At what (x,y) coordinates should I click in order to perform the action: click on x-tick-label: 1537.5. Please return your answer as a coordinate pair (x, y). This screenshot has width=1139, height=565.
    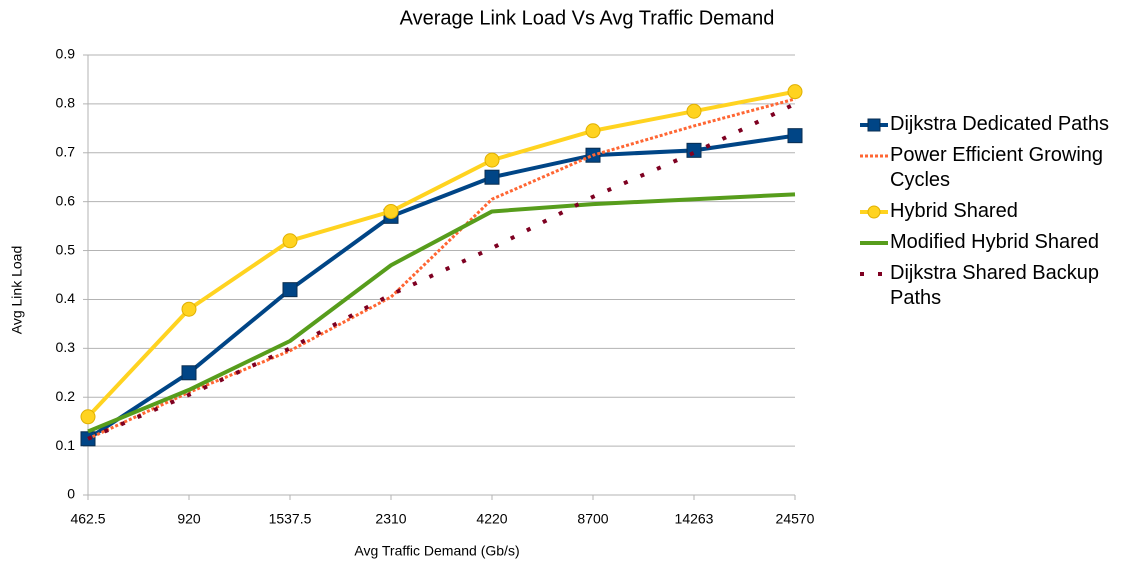
    Looking at the image, I should click on (290, 519).